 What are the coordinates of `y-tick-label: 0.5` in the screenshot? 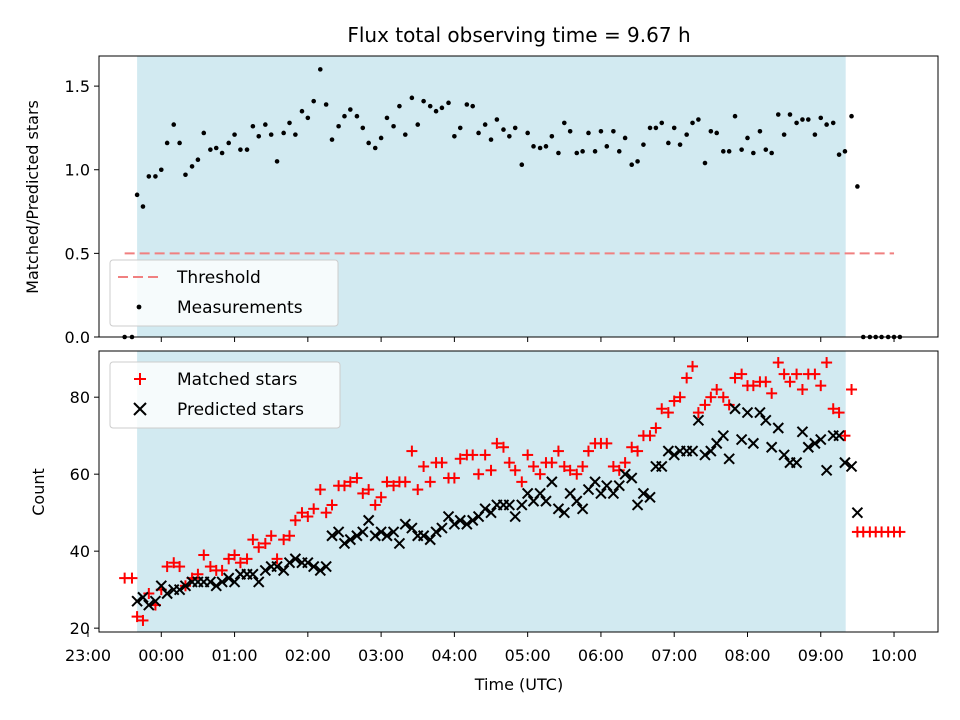 It's located at (77, 253).